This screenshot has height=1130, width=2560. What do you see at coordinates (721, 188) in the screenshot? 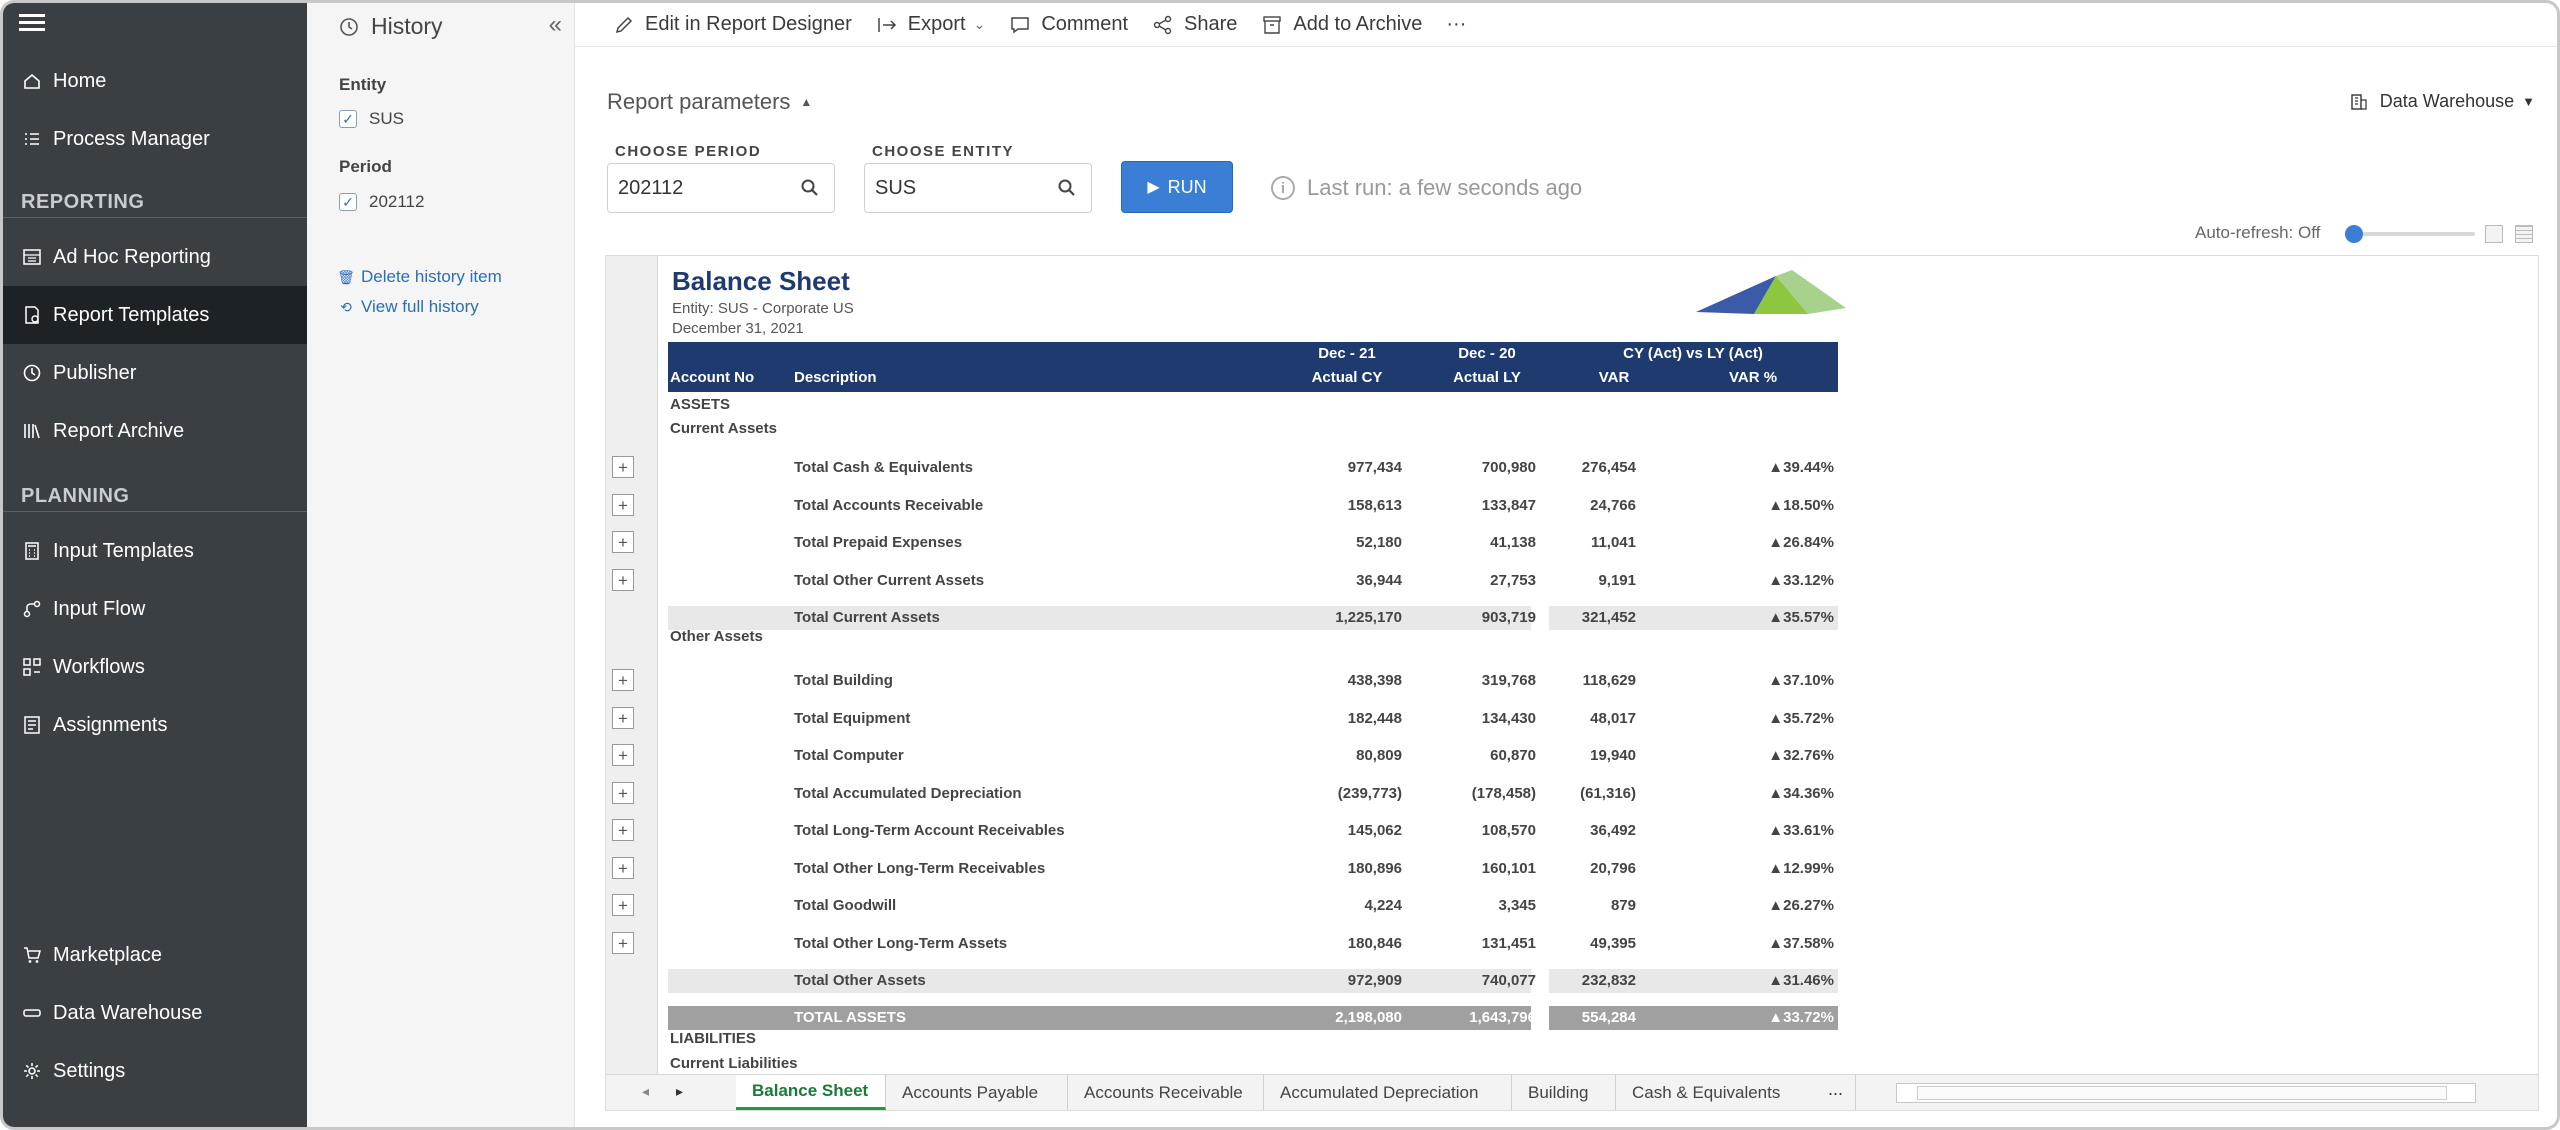
I see `period-input: 202112` at bounding box center [721, 188].